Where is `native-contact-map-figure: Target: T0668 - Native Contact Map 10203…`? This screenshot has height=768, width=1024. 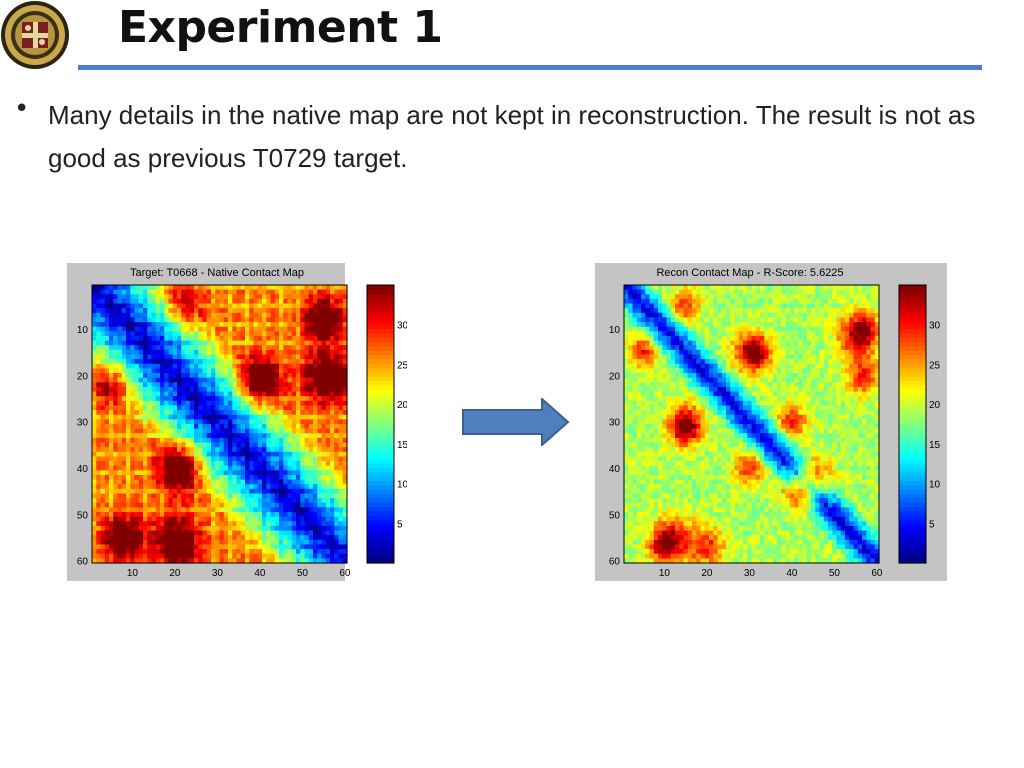 native-contact-map-figure: Target: T0668 - Native Contact Map 10203… is located at coordinates (242, 423).